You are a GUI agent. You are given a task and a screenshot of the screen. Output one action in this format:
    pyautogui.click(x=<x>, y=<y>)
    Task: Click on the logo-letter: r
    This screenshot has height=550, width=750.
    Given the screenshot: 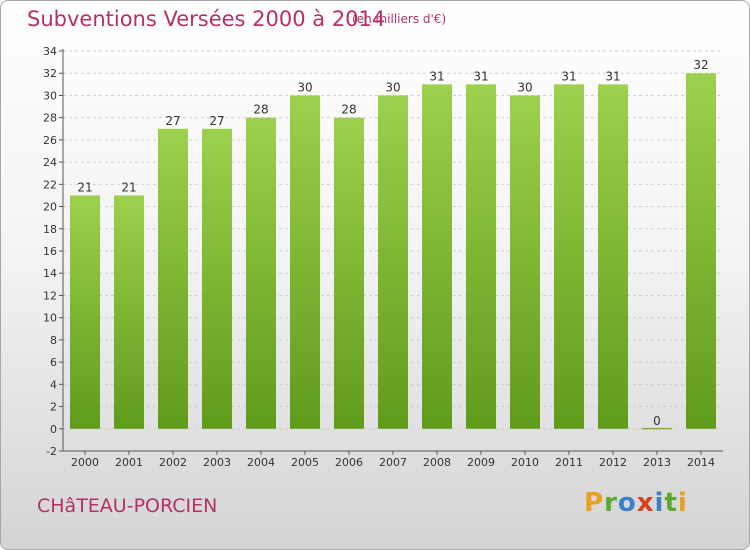 What is the action you would take?
    pyautogui.click(x=611, y=503)
    